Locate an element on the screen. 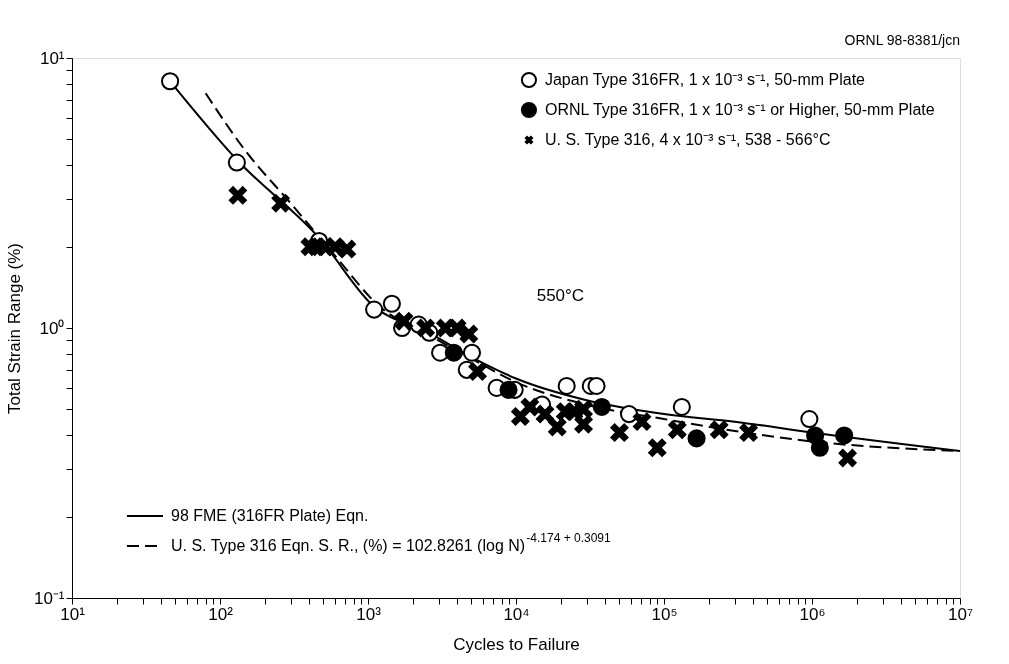 This screenshot has height=664, width=1009. legend-label: U. S. Type 316, 4 x 10⁻³ s⁻¹, 538 - 566°C is located at coordinates (687, 139).